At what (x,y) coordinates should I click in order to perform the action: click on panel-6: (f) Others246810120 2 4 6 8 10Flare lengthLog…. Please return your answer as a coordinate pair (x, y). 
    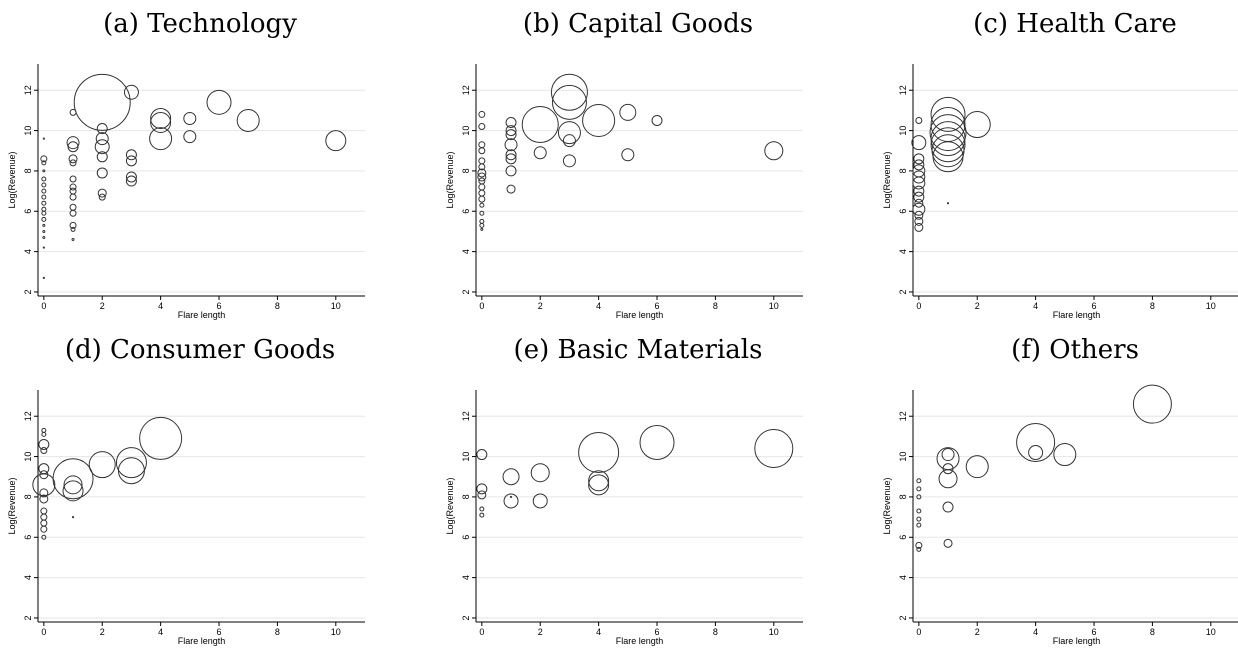
    Looking at the image, I should click on (1060, 490).